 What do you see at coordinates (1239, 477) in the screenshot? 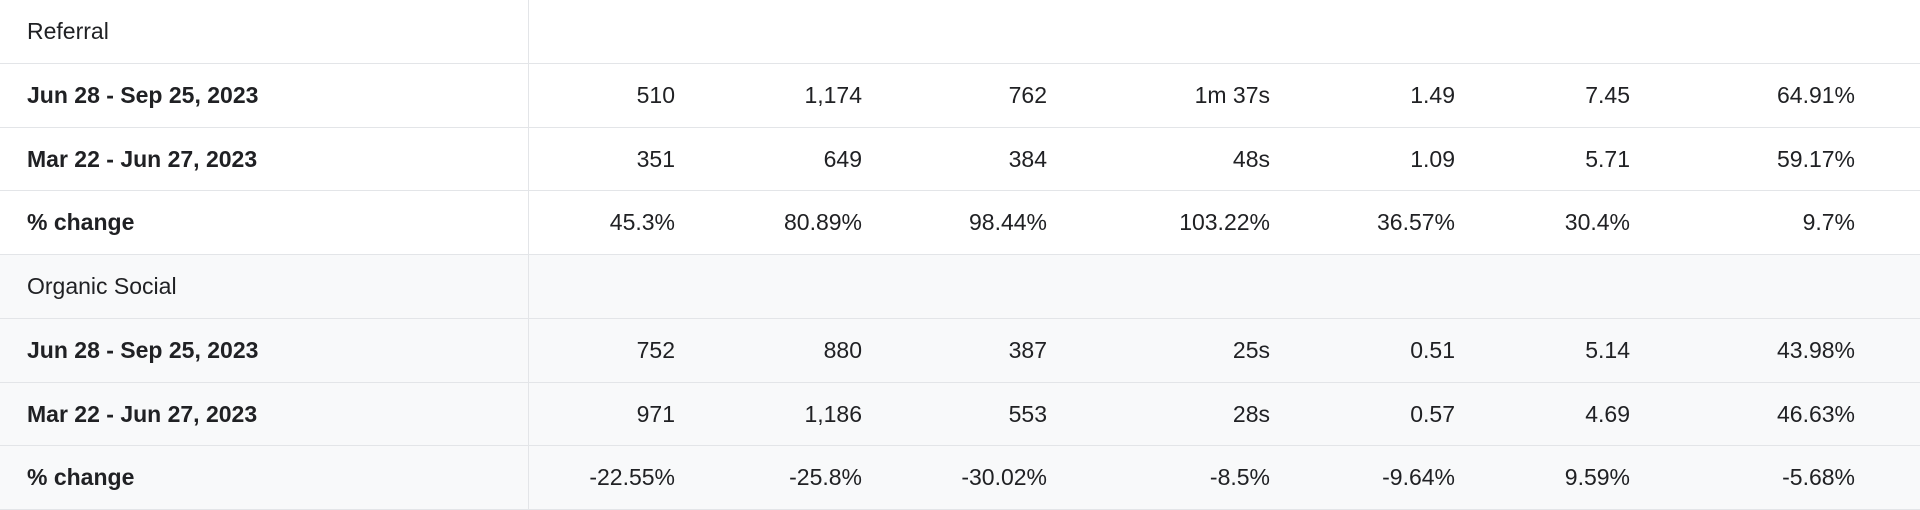
I see `cell-value: -8.5%` at bounding box center [1239, 477].